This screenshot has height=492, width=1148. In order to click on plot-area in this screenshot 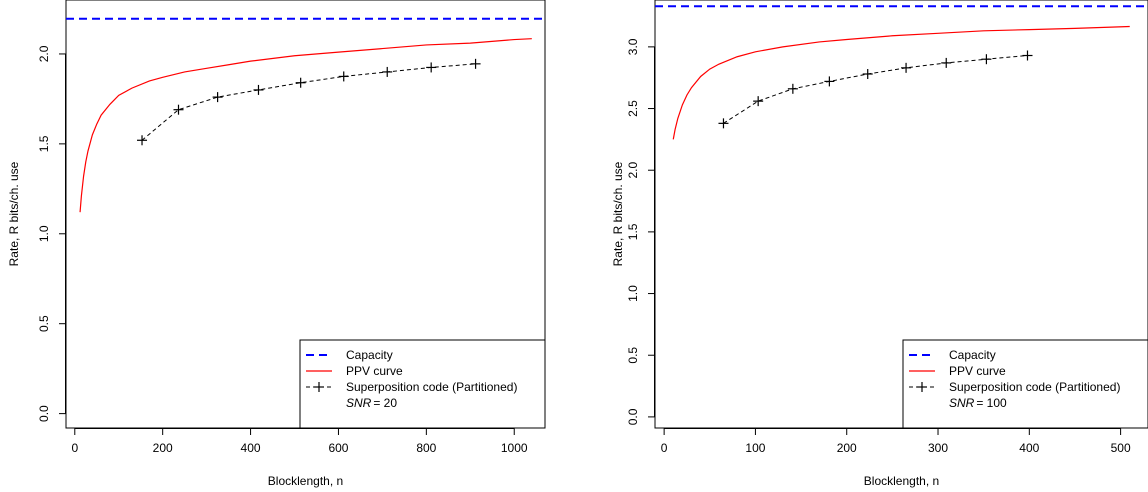, I will do `click(901, 72)`.